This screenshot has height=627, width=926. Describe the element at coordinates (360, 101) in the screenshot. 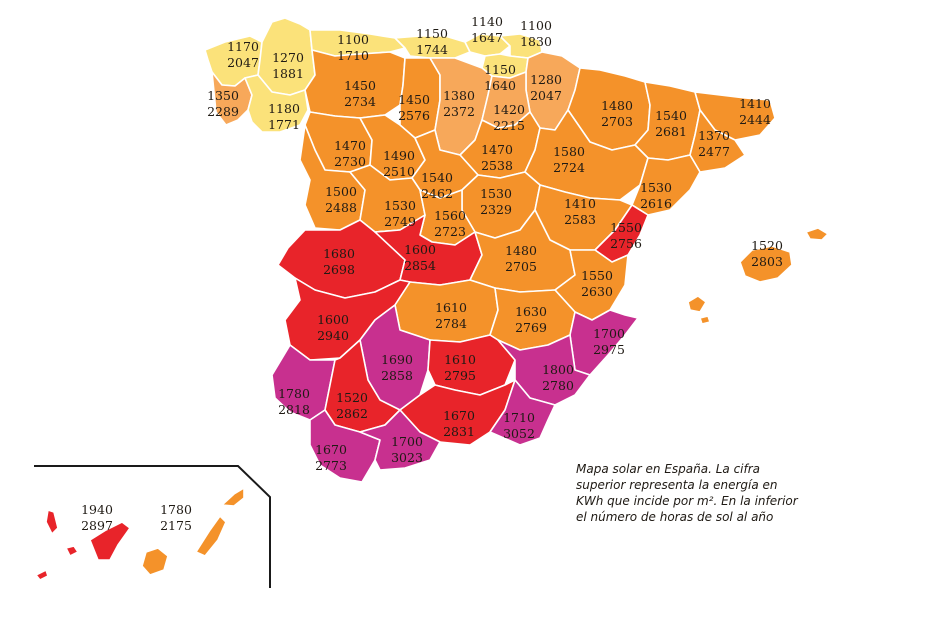

I see `hours-label-leon: 2734` at that location.